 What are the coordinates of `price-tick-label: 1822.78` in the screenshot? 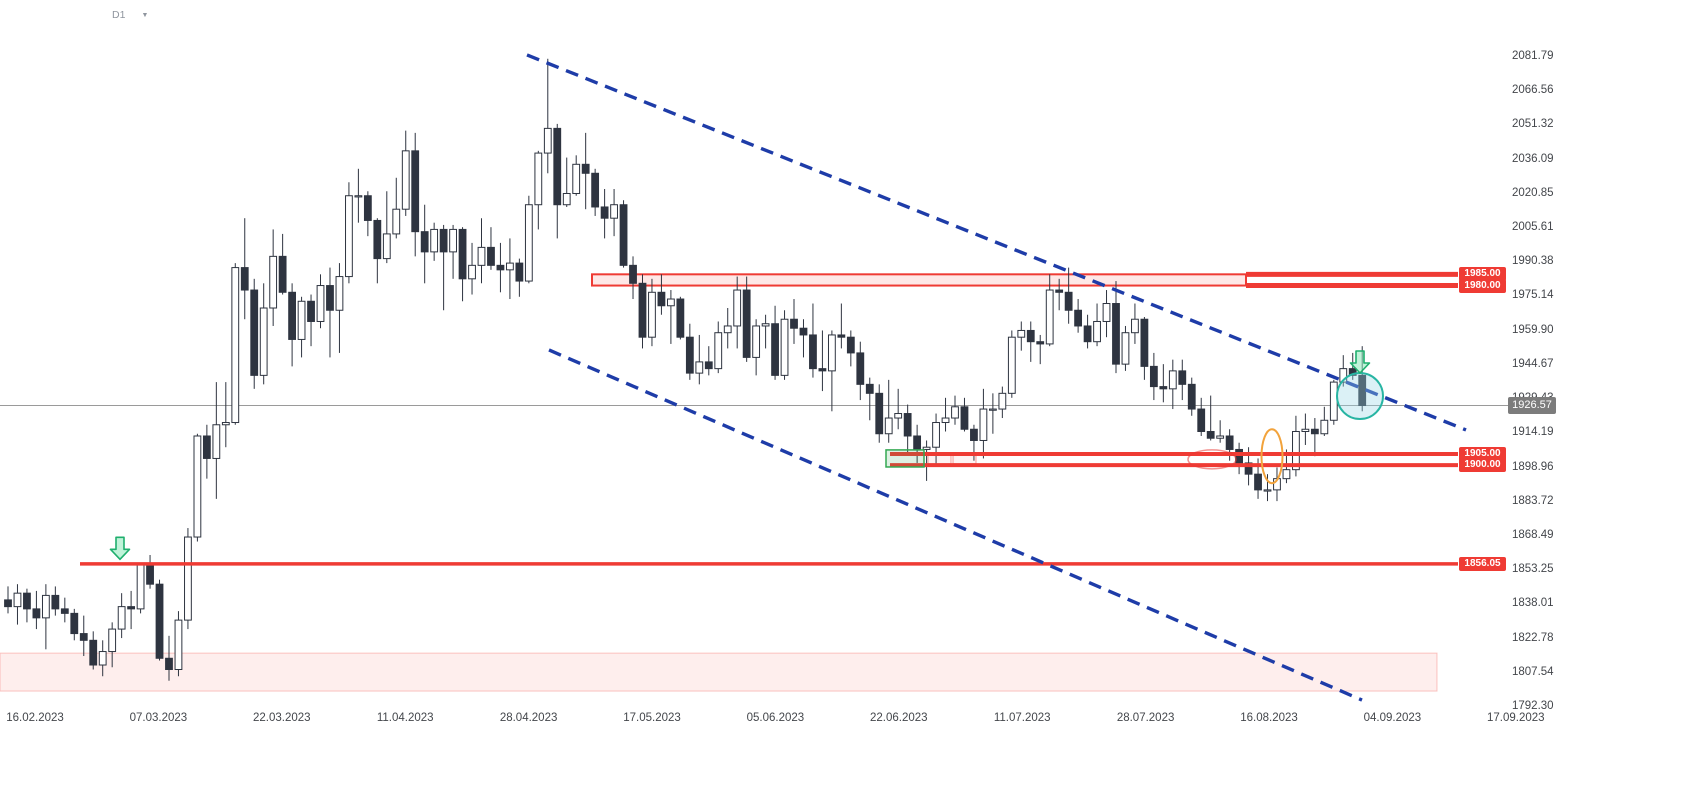 It's located at (1533, 637).